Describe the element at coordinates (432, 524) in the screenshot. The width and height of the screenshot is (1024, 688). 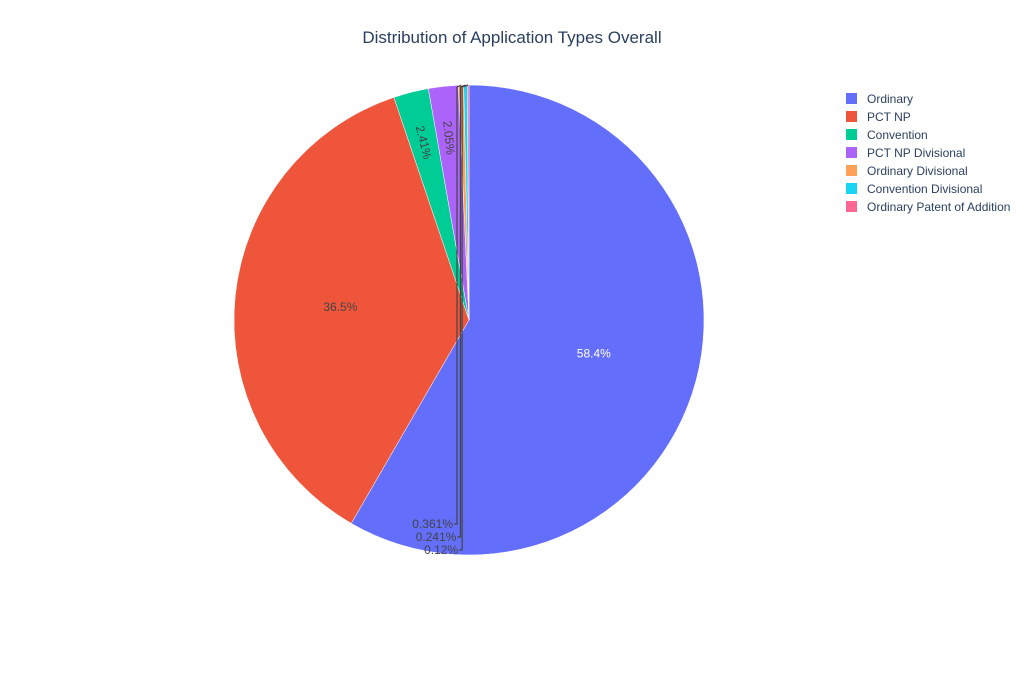
I see `slice-label-ordinary-divisional: 0.361%` at that location.